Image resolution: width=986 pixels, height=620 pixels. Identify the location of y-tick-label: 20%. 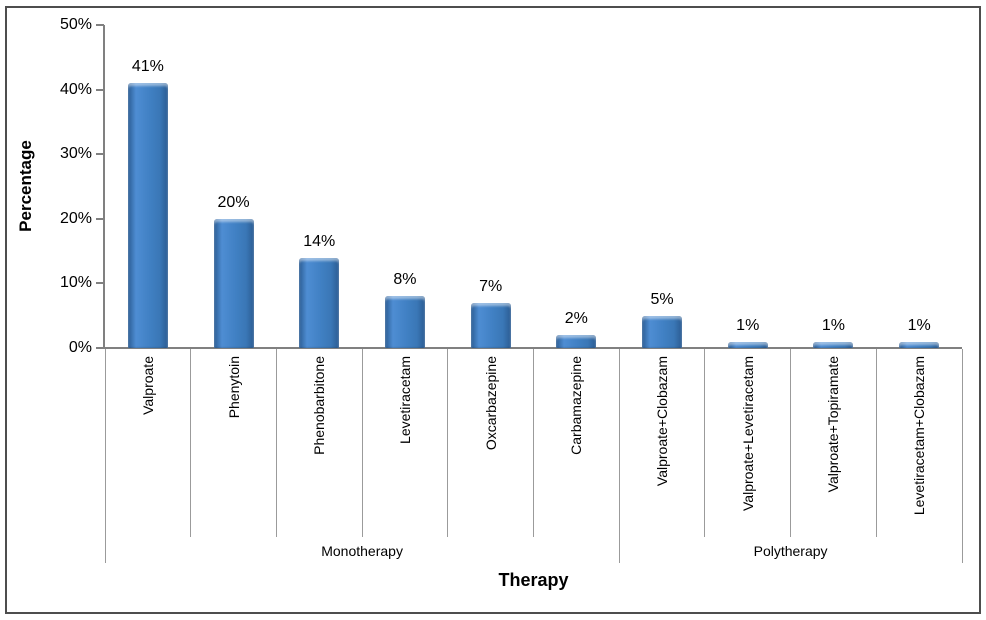
(75, 218).